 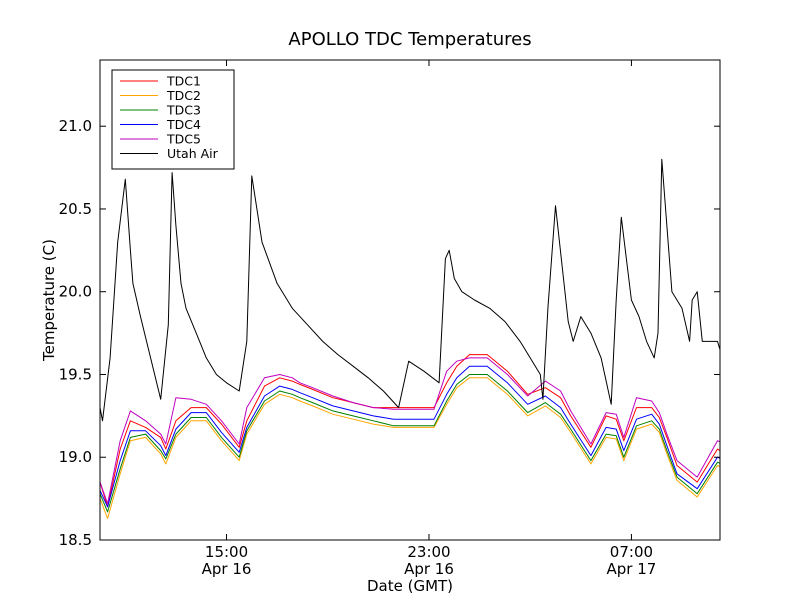 What do you see at coordinates (75, 209) in the screenshot?
I see `y-tick-label: 20.5` at bounding box center [75, 209].